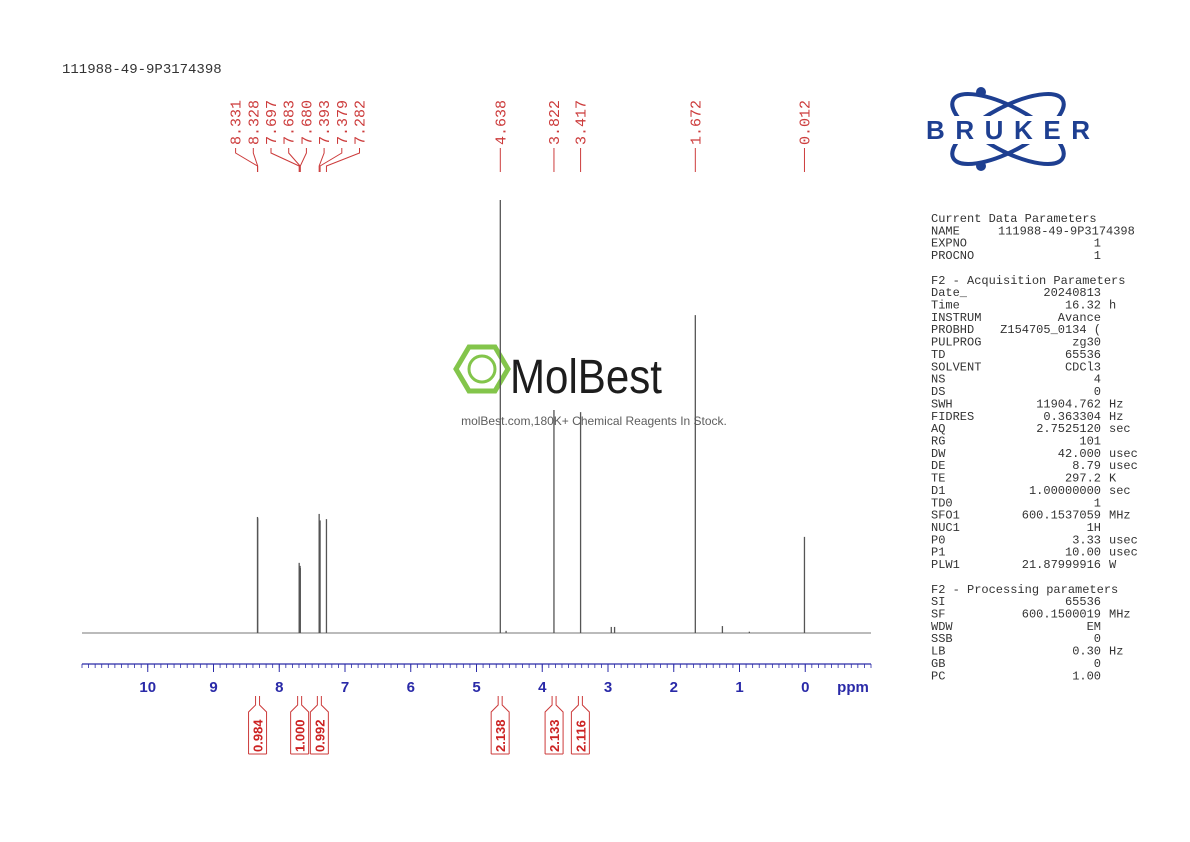 The image size is (1190, 842). I want to click on x-tick-label: 3, so click(608, 687).